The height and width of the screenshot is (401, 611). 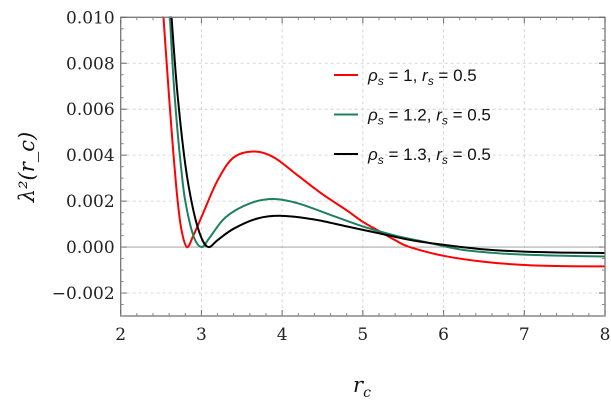 I want to click on y-tick-label: 0.008, so click(x=90, y=64).